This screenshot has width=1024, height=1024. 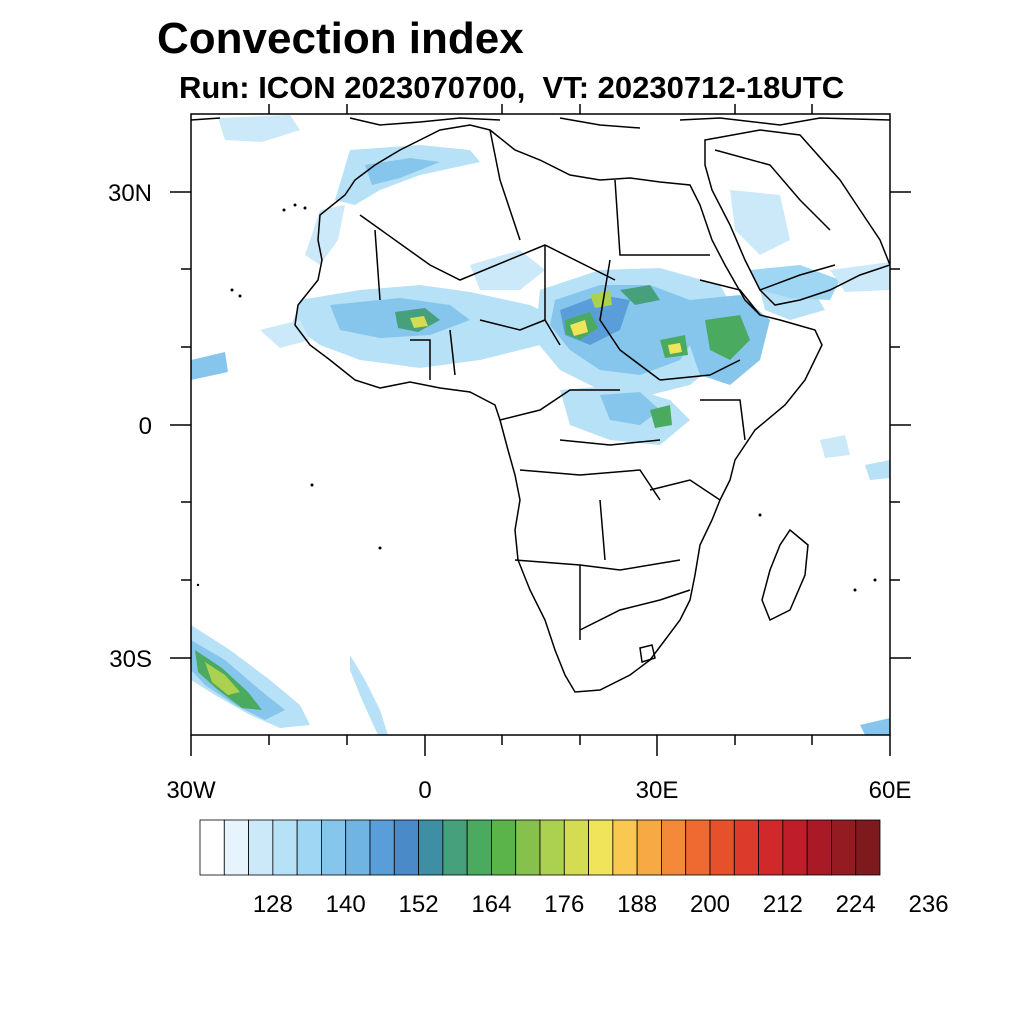 I want to click on europe-coastline, so click(x=540, y=123).